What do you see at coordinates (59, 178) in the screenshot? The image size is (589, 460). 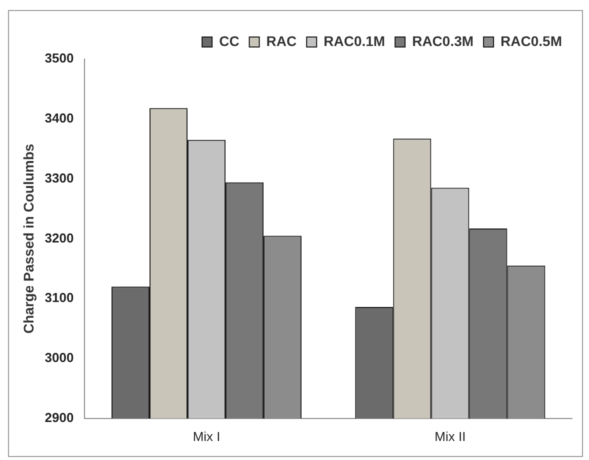 I see `y-tick-label: 3300` at bounding box center [59, 178].